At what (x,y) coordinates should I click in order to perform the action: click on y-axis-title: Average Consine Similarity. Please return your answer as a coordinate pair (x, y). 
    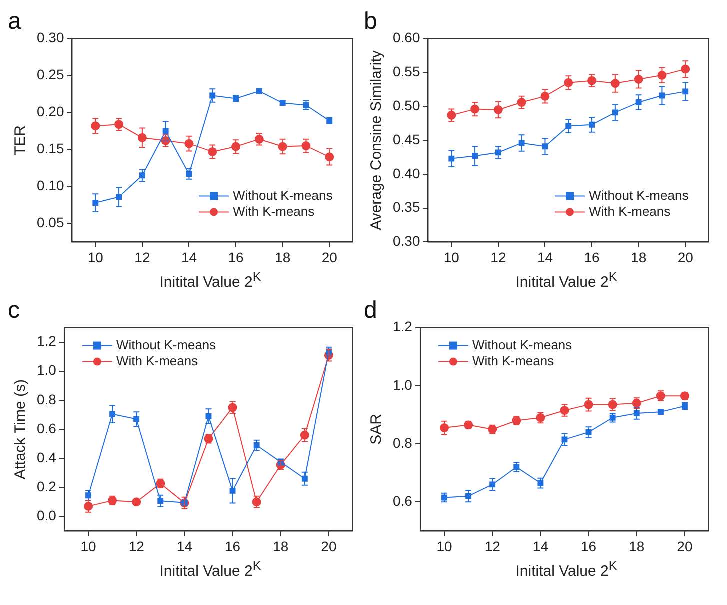
    Looking at the image, I should click on (377, 140).